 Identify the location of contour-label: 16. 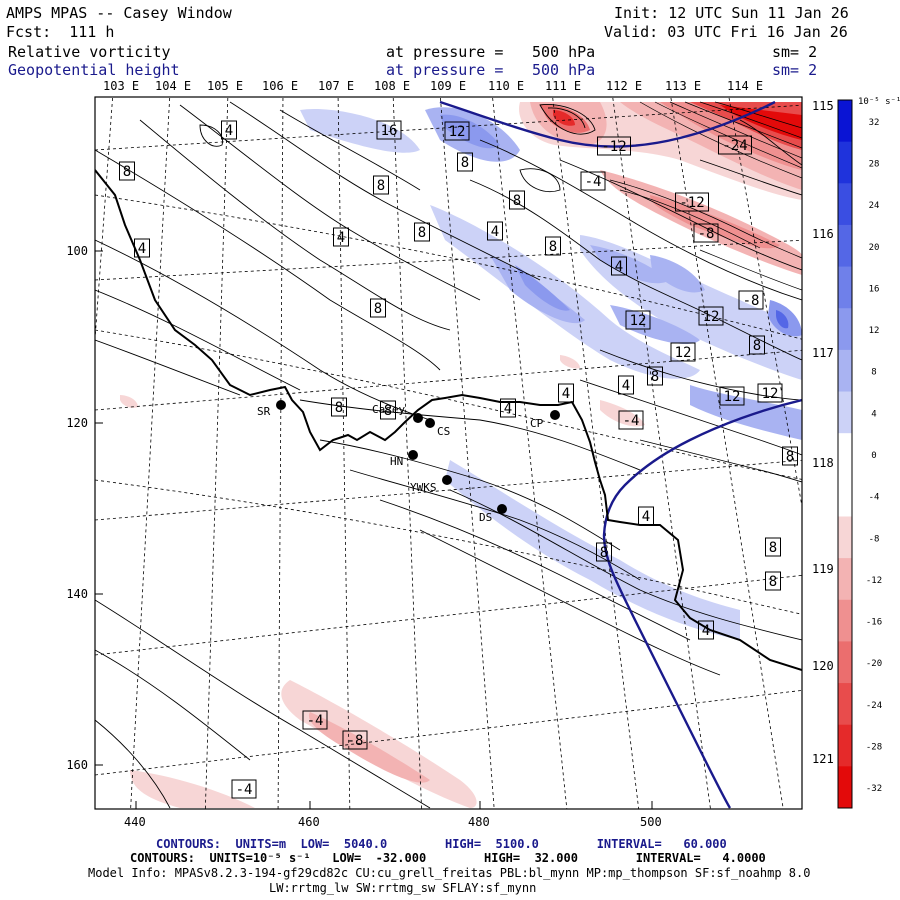
(389, 131).